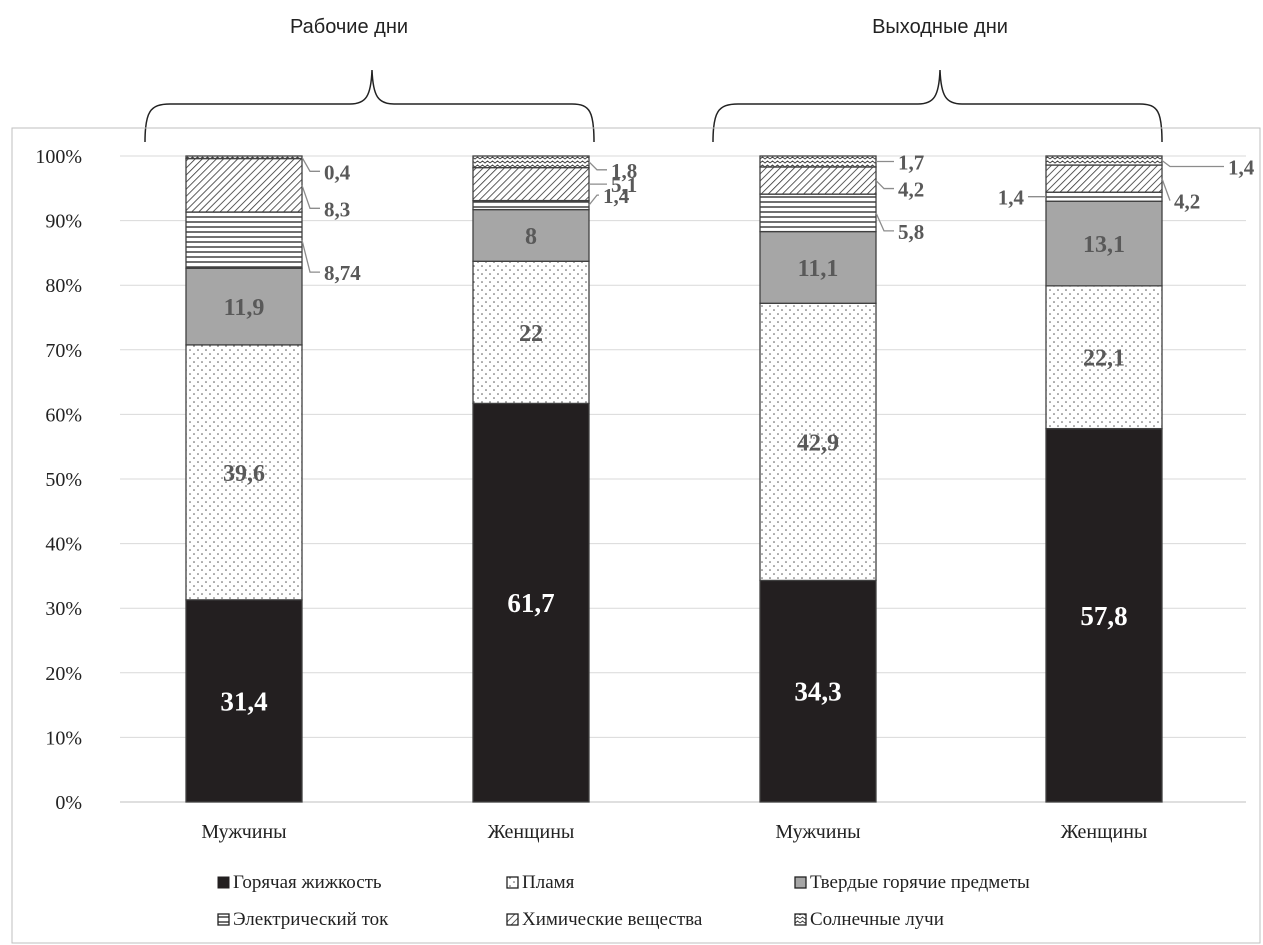 The image size is (1263, 945). Describe the element at coordinates (307, 882) in the screenshot. I see `legend-label-hot-liquid: Горячая жижкость` at that location.